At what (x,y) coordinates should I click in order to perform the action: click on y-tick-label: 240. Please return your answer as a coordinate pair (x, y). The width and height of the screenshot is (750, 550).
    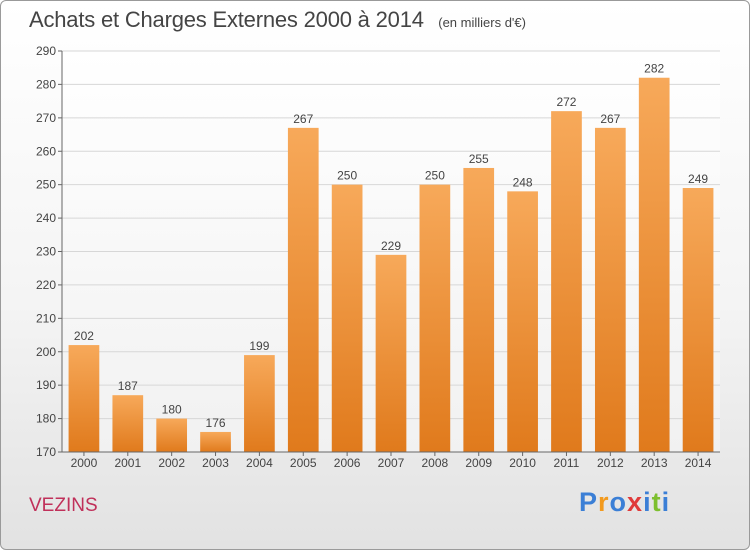
    Looking at the image, I should click on (46, 218).